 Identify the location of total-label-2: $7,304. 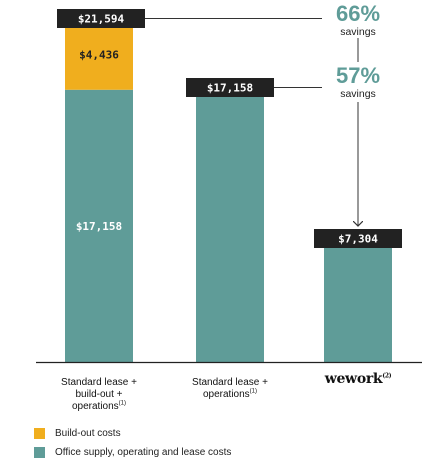
(358, 239).